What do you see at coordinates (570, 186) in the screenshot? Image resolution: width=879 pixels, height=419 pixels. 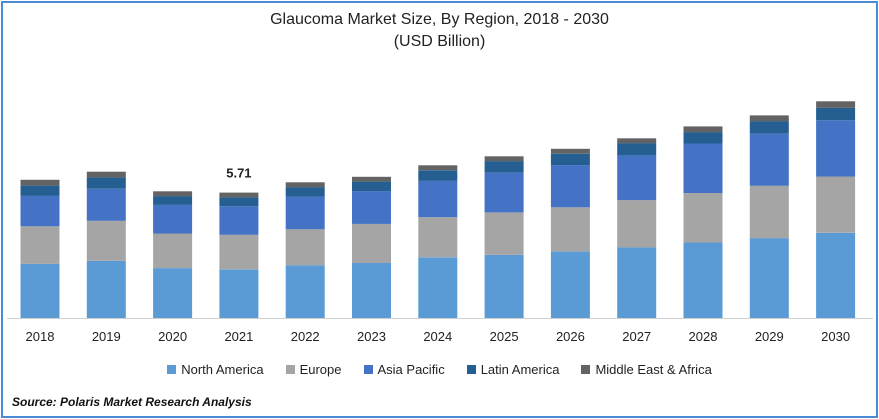 I see `bar-2026-asia-pacific` at bounding box center [570, 186].